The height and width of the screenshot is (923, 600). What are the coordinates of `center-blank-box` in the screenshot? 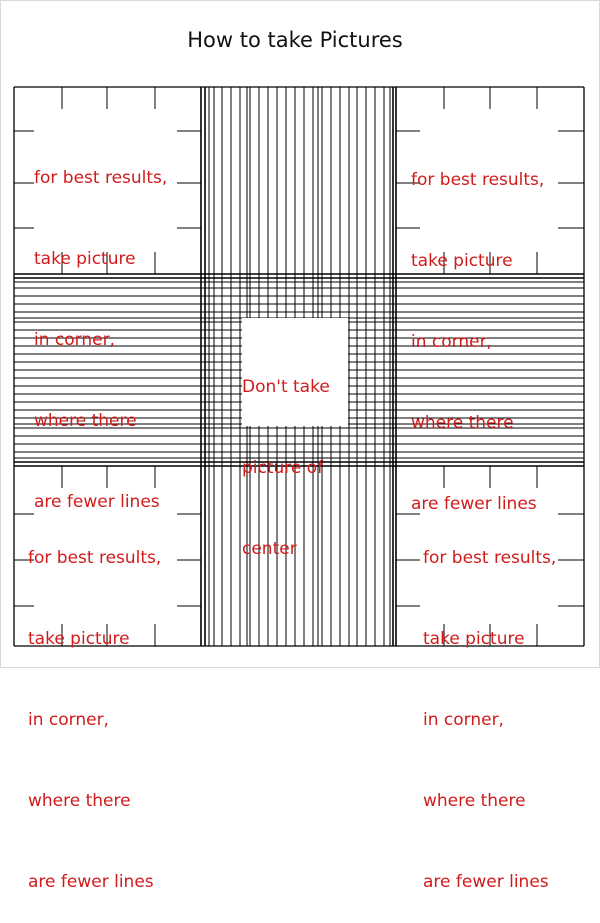 It's located at (295, 372).